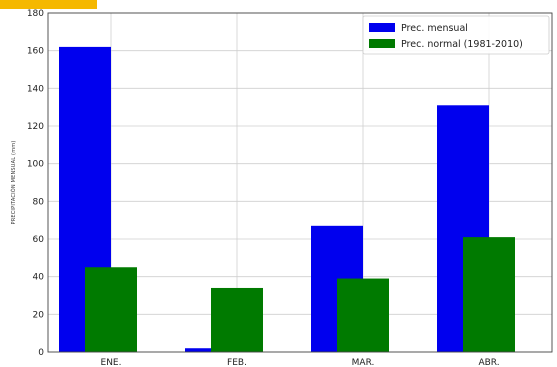 The width and height of the screenshot is (557, 367). I want to click on x-tick-label: FEB., so click(237, 362).